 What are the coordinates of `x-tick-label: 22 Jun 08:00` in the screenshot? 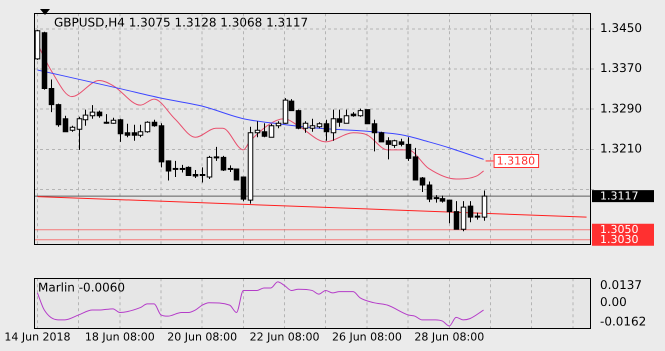 It's located at (285, 337).